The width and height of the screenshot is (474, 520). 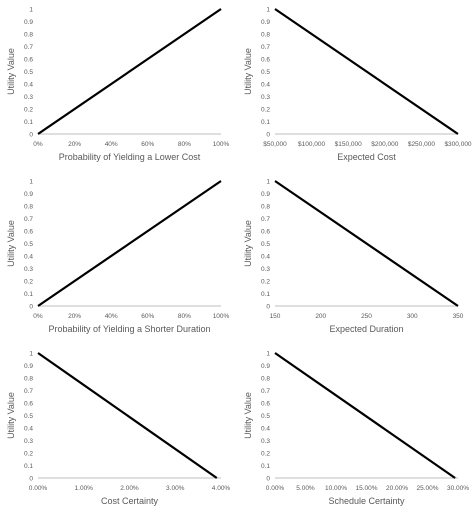 What do you see at coordinates (366, 501) in the screenshot?
I see `x-axis-title: Schedule Certainty` at bounding box center [366, 501].